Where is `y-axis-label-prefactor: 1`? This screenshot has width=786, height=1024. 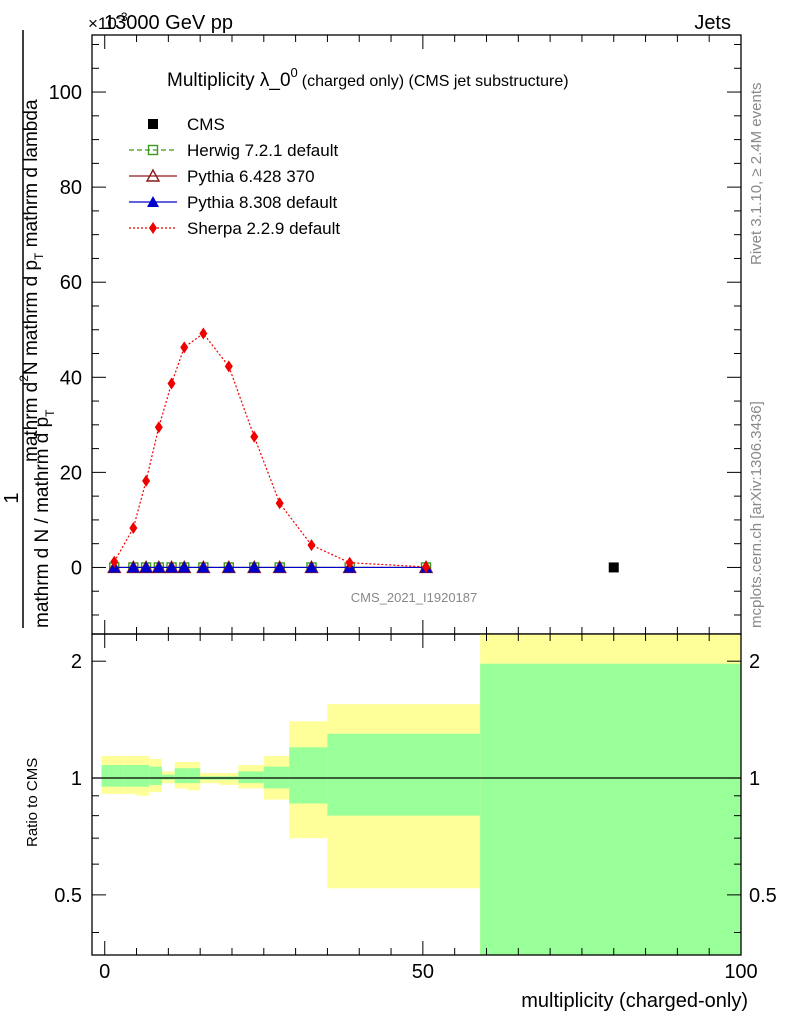 y-axis-label-prefactor: 1 is located at coordinates (12, 497).